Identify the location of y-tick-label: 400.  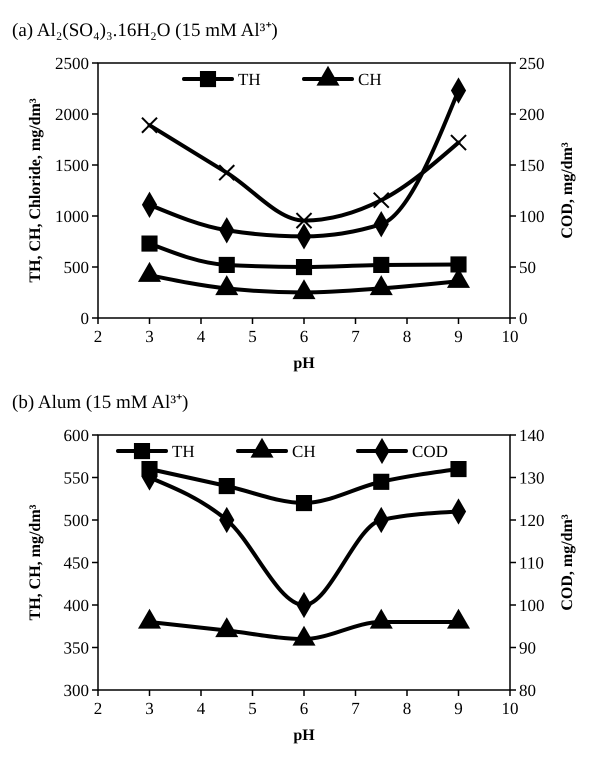
(76, 605).